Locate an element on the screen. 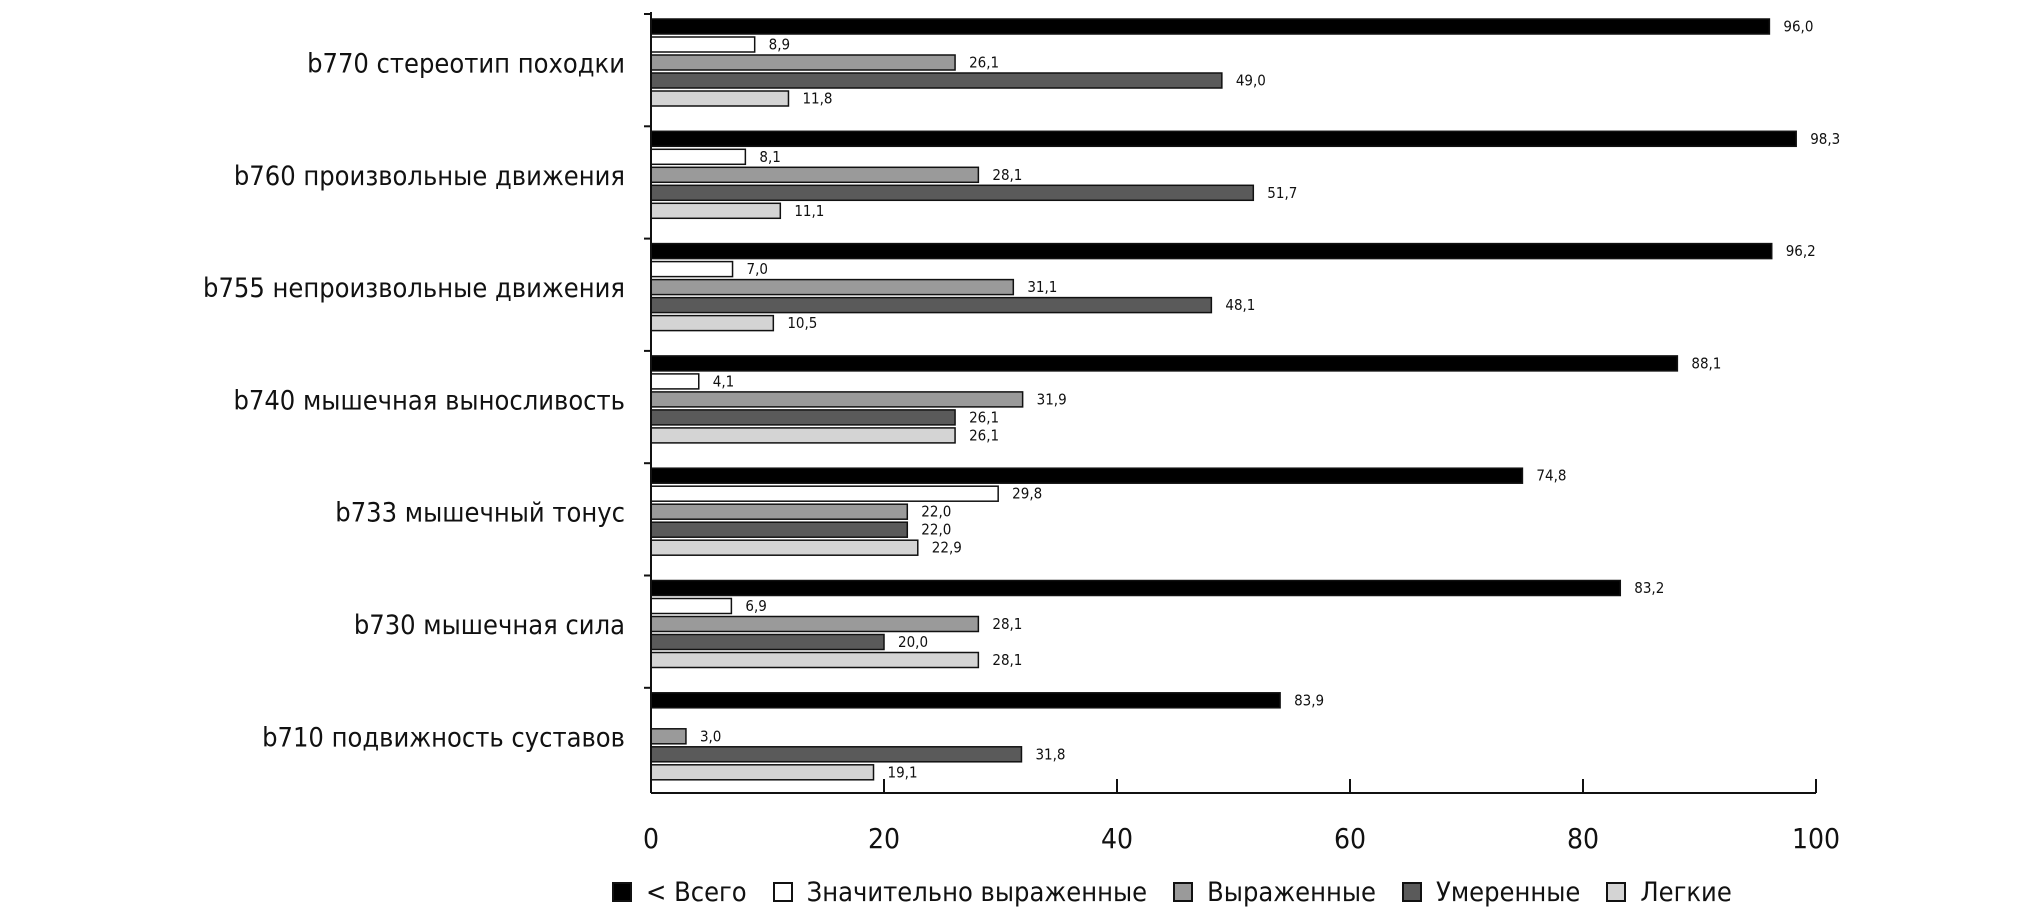 The height and width of the screenshot is (915, 2020). legend-item: Выраженные is located at coordinates (1274, 892).